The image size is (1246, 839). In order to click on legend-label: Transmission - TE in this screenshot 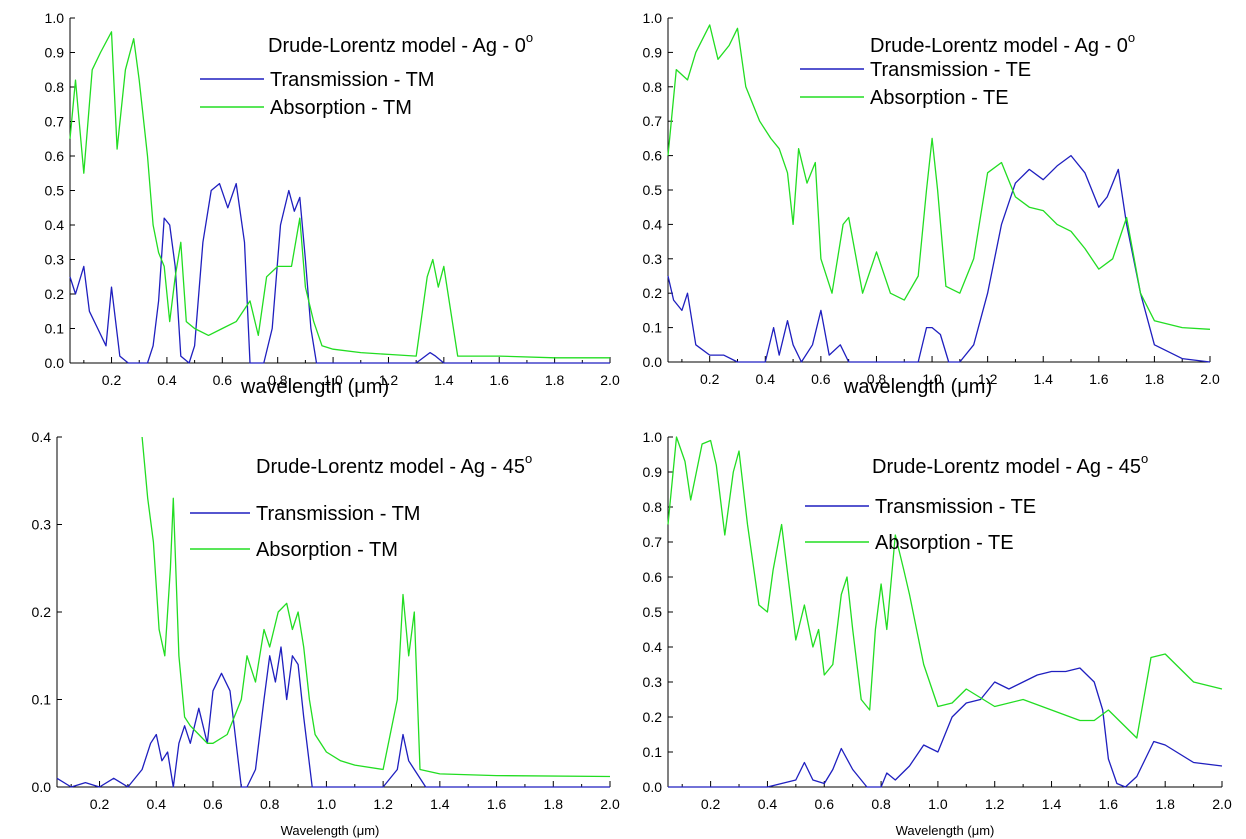, I will do `click(955, 507)`.